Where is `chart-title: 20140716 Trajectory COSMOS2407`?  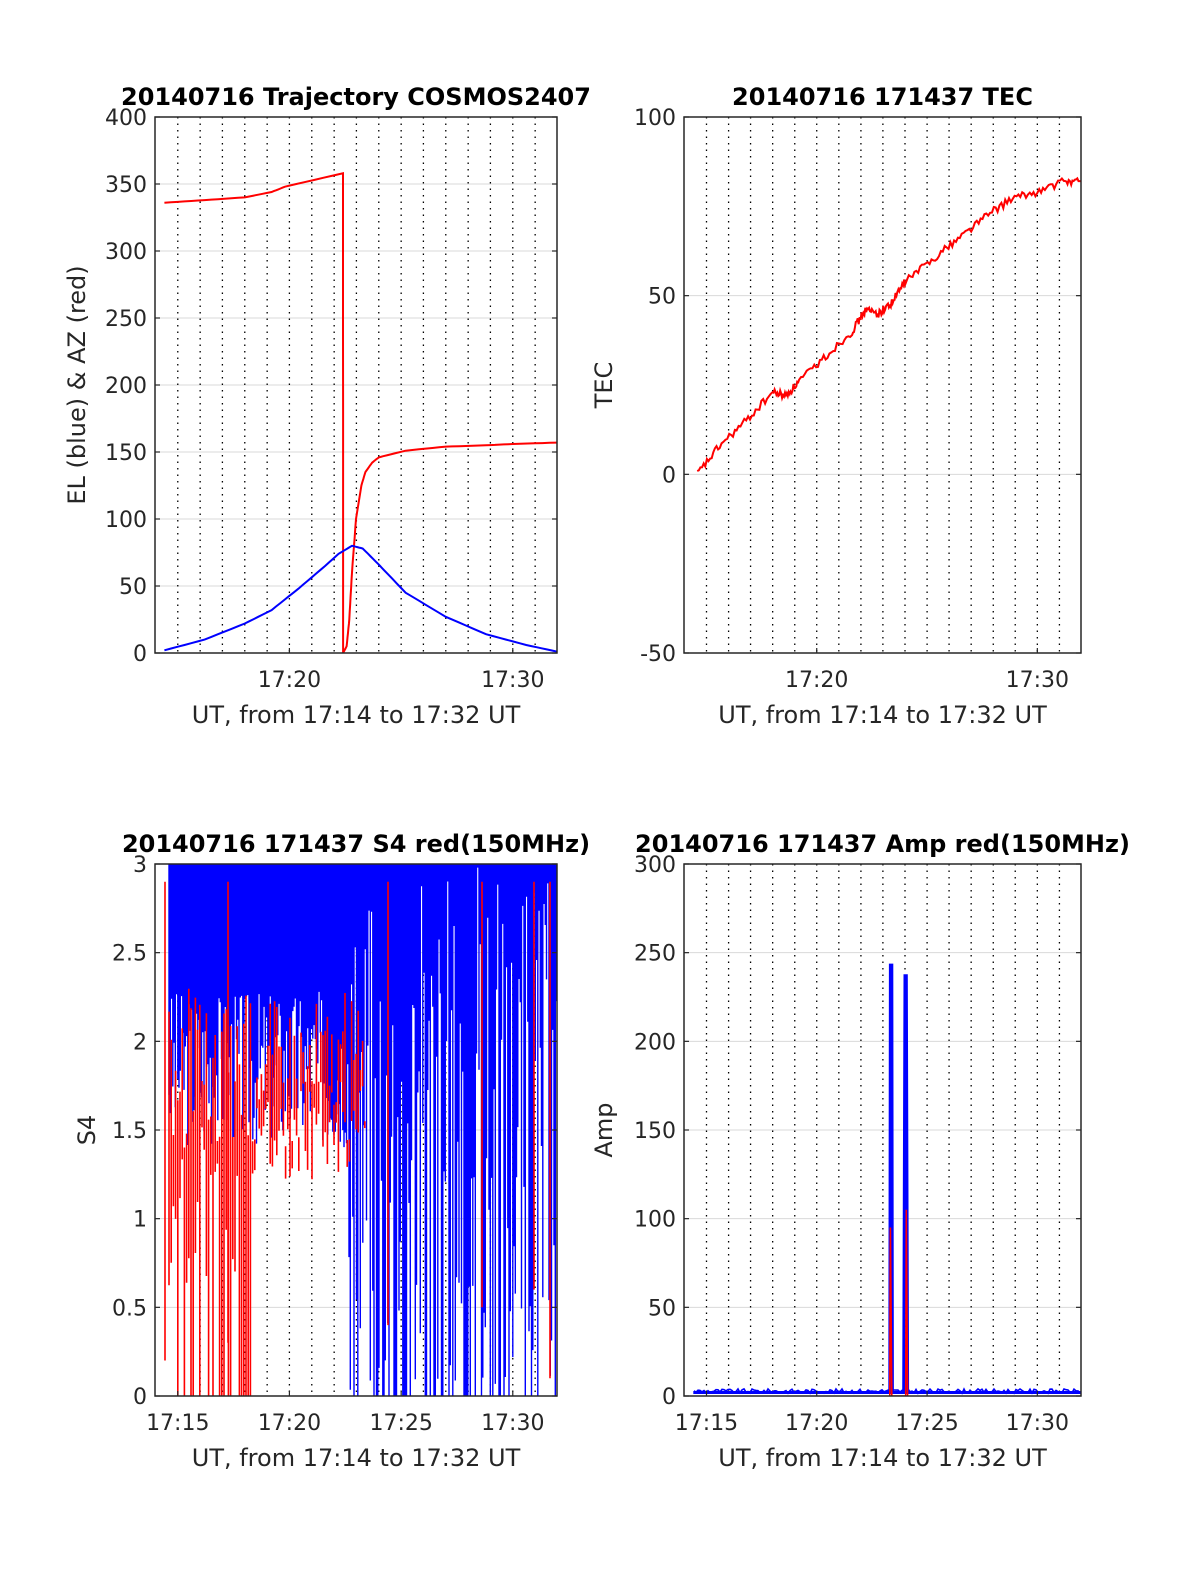 chart-title: 20140716 Trajectory COSMOS2407 is located at coordinates (356, 97).